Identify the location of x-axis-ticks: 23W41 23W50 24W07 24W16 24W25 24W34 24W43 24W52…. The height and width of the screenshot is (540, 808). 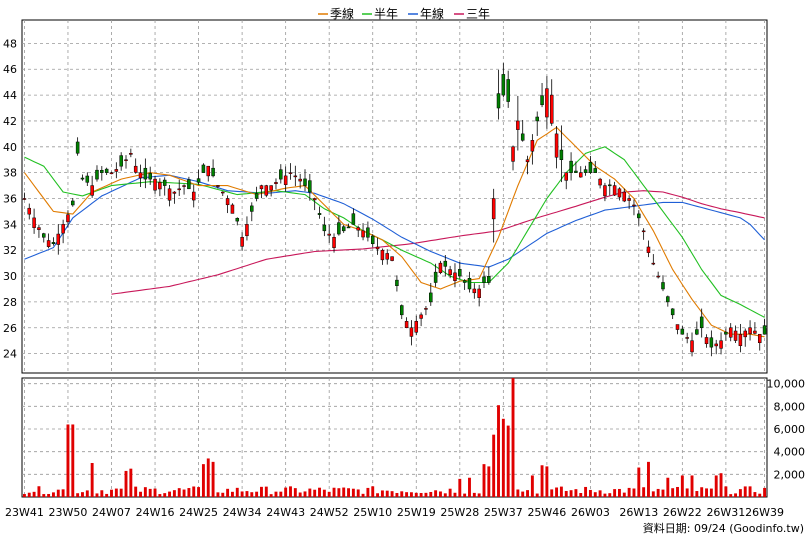
(394, 512).